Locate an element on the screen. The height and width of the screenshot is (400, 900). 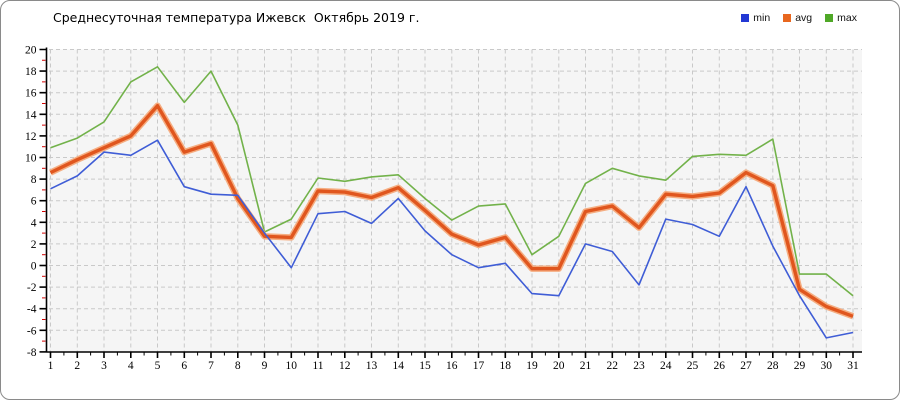
svg-text: 3 is located at coordinates (104, 366).